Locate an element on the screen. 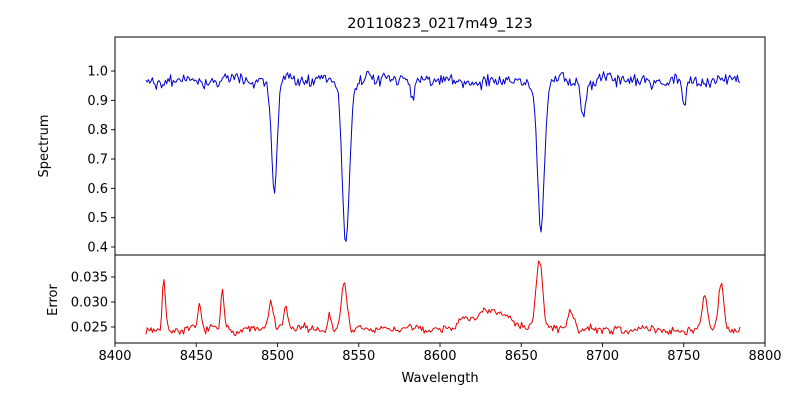 The image size is (800, 400). x-tick-label: 8450 is located at coordinates (196, 356).